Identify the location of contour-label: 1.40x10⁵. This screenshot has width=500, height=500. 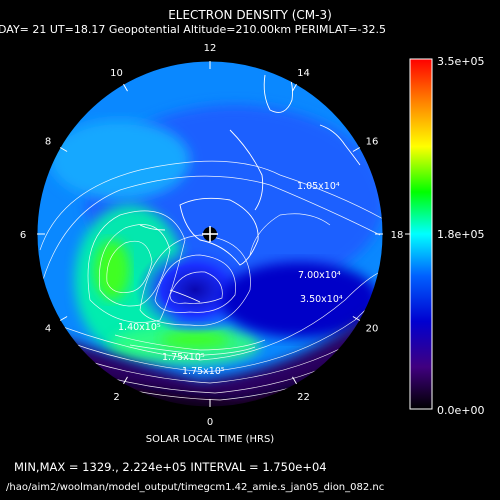
(139, 327).